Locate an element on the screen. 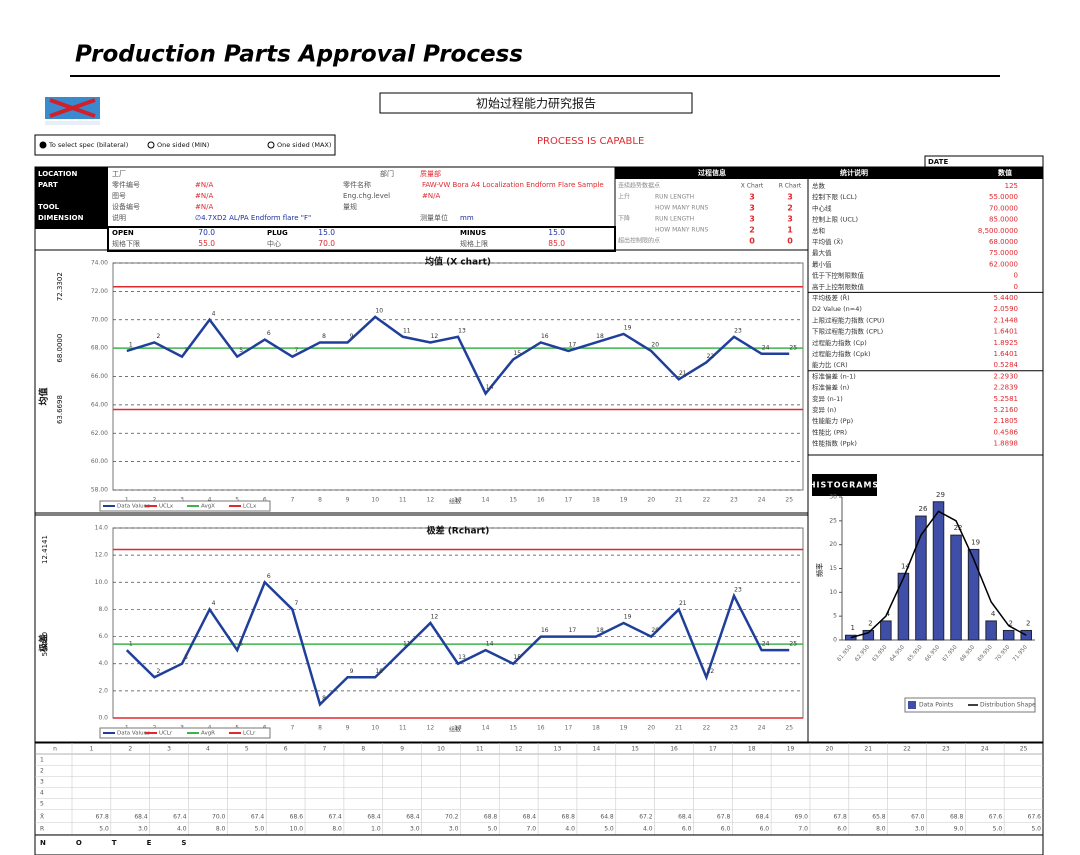  point-label: 8 is located at coordinates (324, 698).